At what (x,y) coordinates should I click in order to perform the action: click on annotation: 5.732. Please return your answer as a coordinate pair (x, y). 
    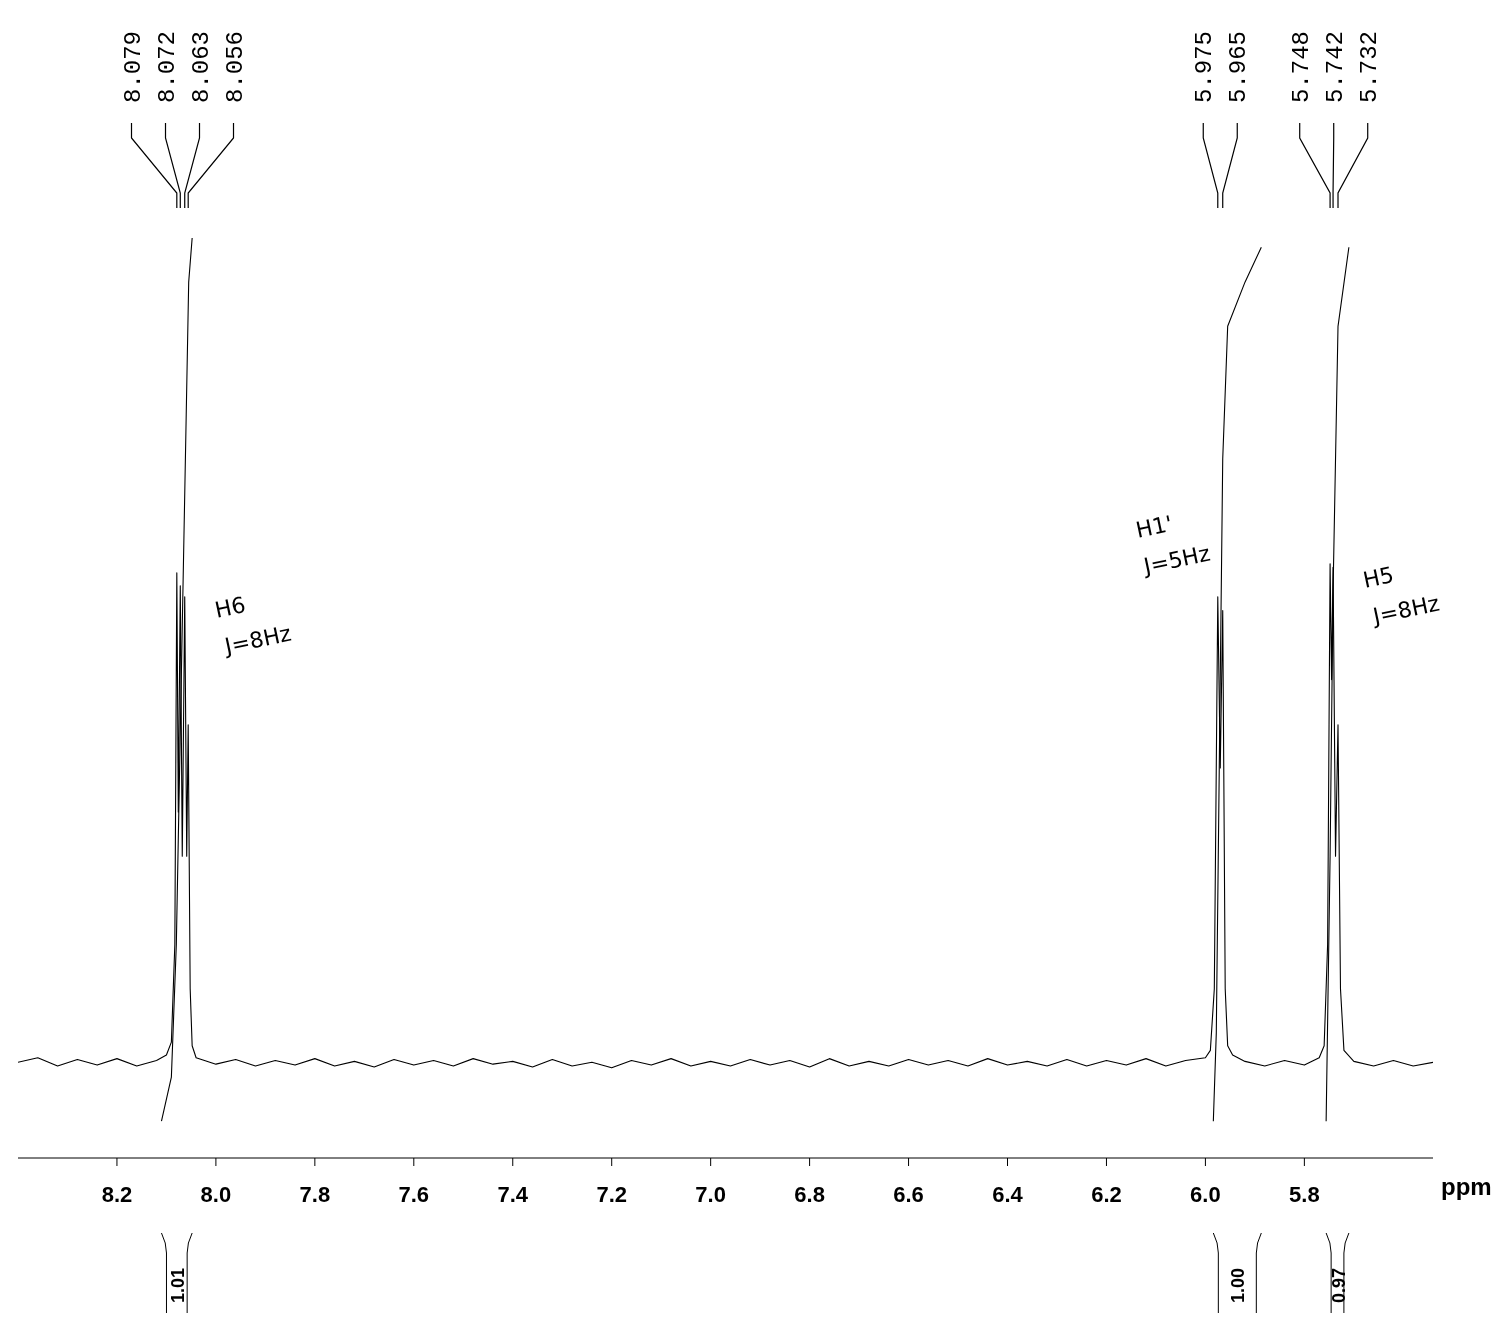
    Looking at the image, I should click on (1369, 66).